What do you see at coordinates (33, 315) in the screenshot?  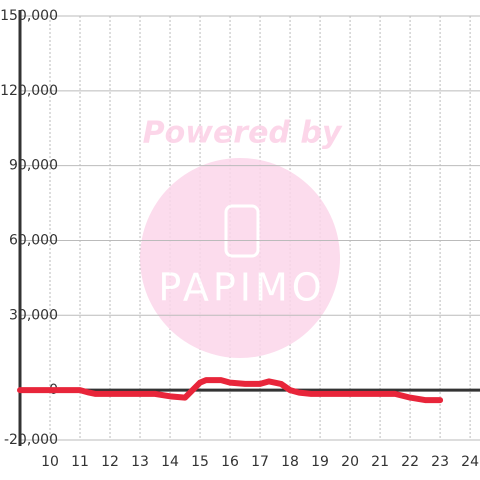 I see `y-tick-label: 30,000` at bounding box center [33, 315].